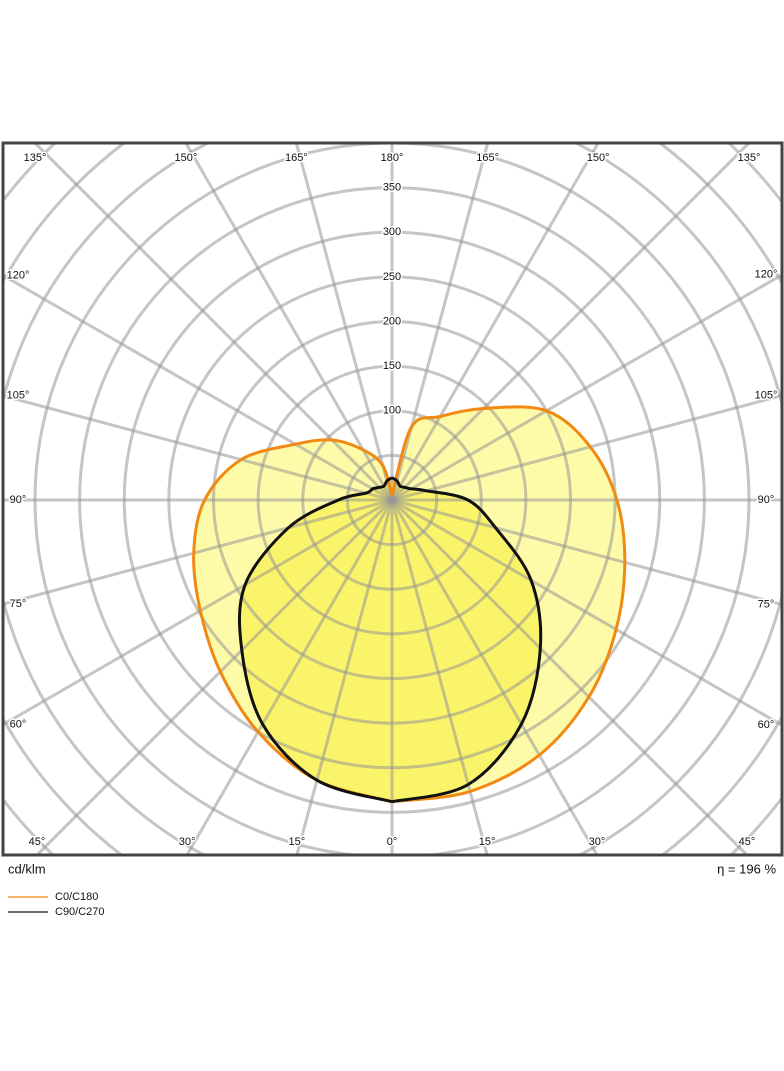 The image size is (784, 1071). I want to click on angle-tick-label: 180°, so click(392, 158).